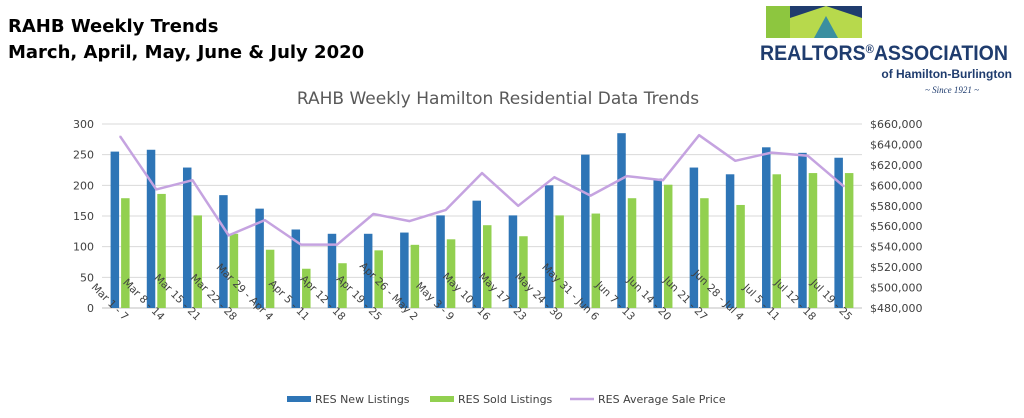  I want to click on y-right-tick-label: $540,000, so click(896, 247).